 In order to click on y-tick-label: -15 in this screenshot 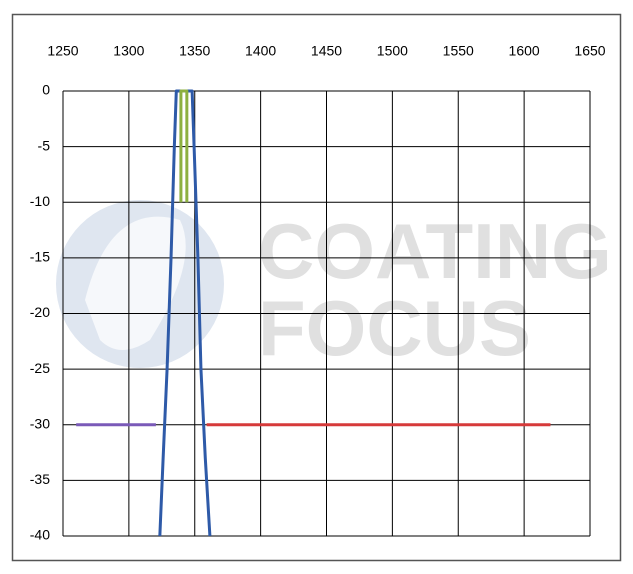, I will do `click(40, 257)`.